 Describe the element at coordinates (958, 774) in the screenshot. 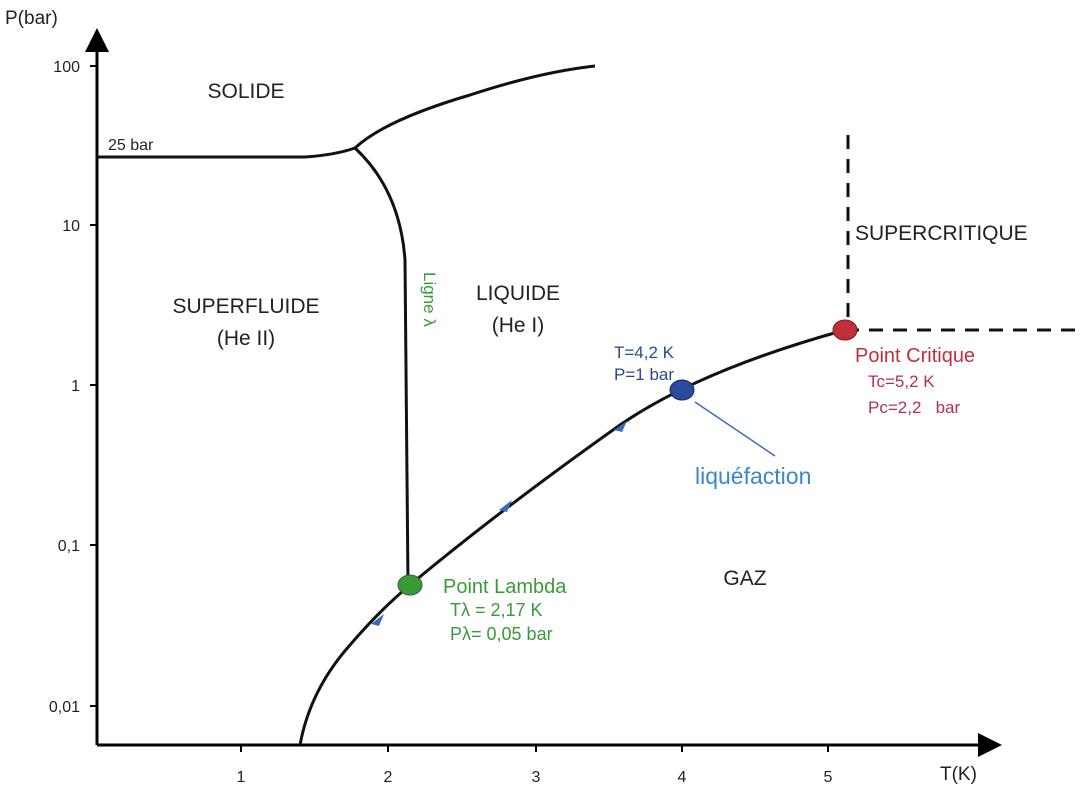

I see `x-axis-label: T(K)` at that location.